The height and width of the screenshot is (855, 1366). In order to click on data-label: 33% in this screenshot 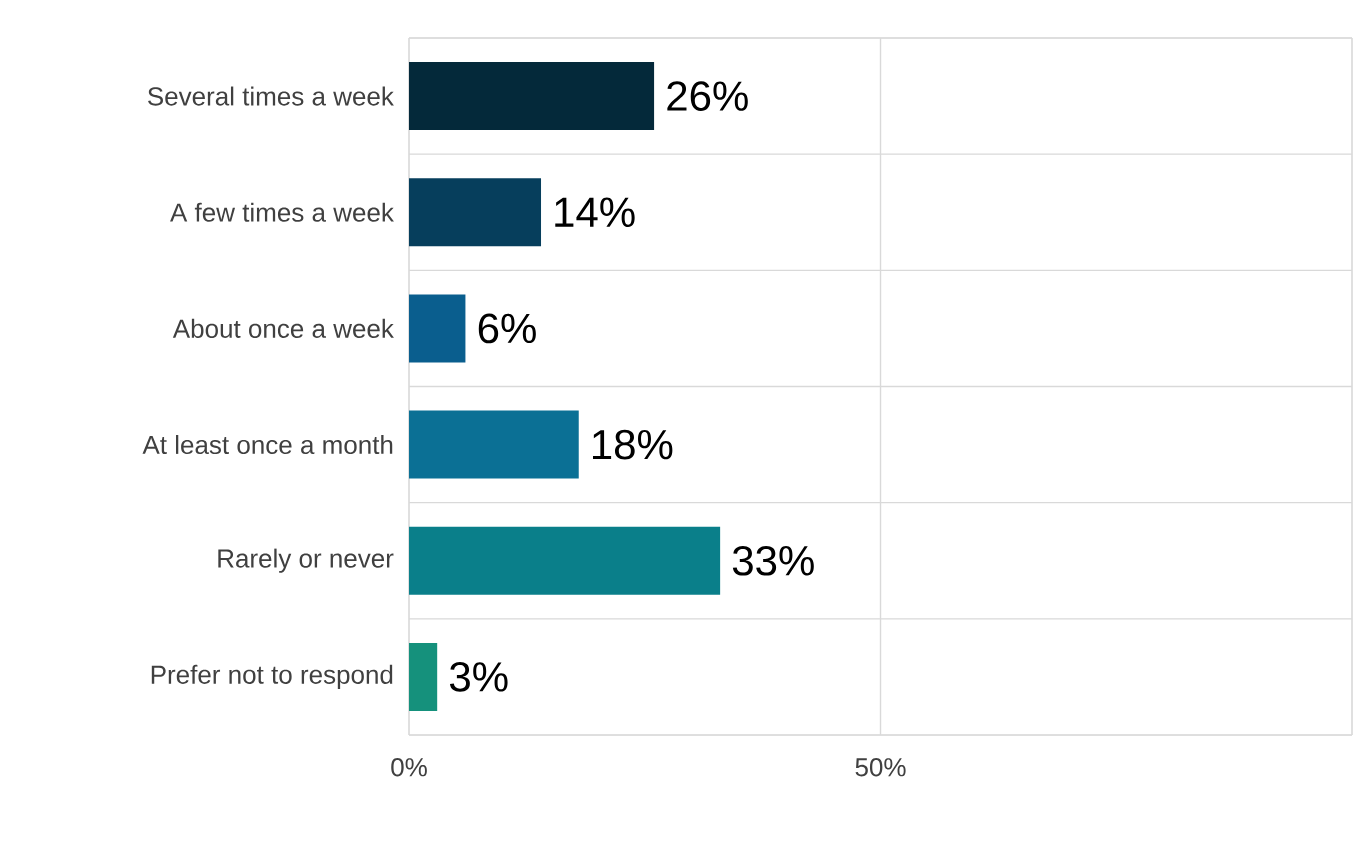, I will do `click(773, 560)`.